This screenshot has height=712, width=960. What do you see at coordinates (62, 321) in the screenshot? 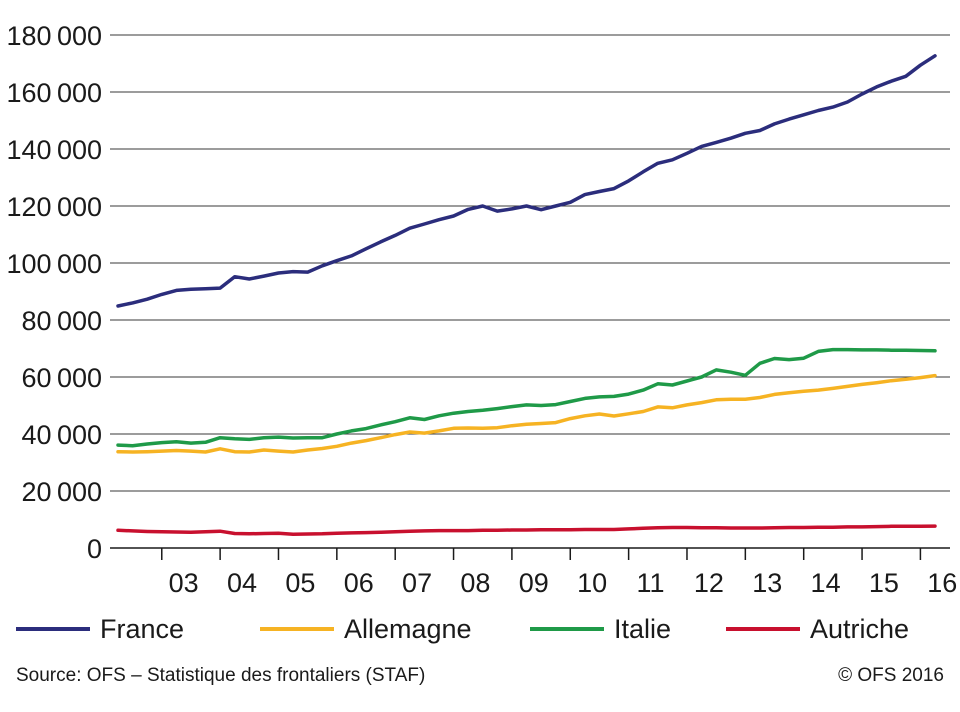
I see `y-tick-label: 80 000` at bounding box center [62, 321].